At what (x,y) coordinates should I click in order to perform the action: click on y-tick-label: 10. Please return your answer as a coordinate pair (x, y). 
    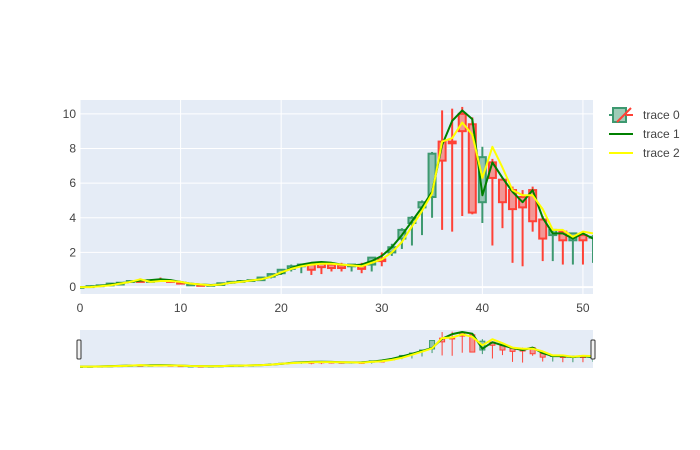
    Looking at the image, I should click on (70, 114).